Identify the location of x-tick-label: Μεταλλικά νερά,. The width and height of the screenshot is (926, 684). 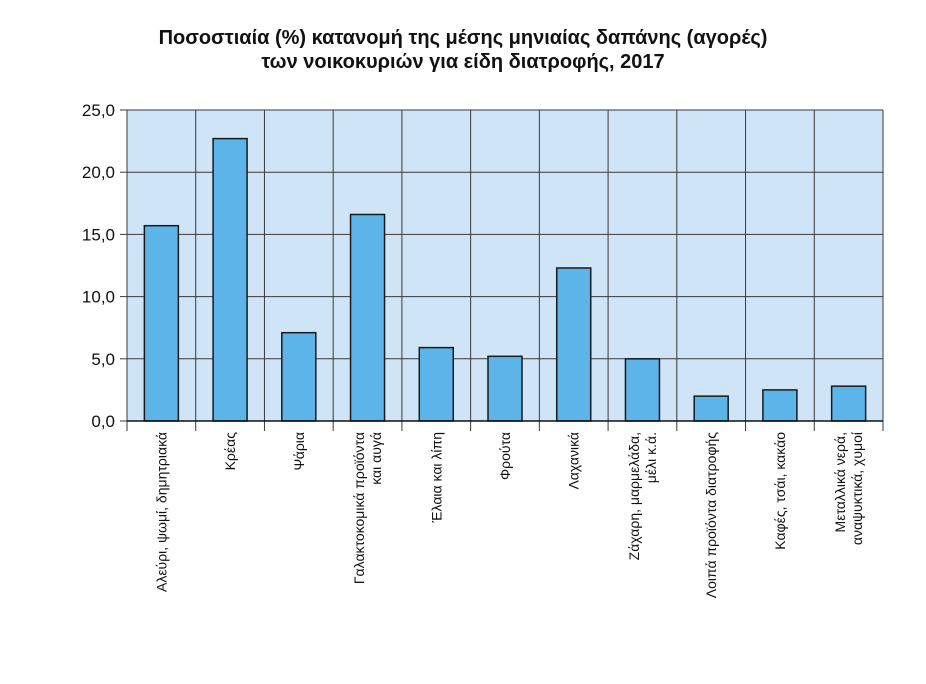
(840, 482).